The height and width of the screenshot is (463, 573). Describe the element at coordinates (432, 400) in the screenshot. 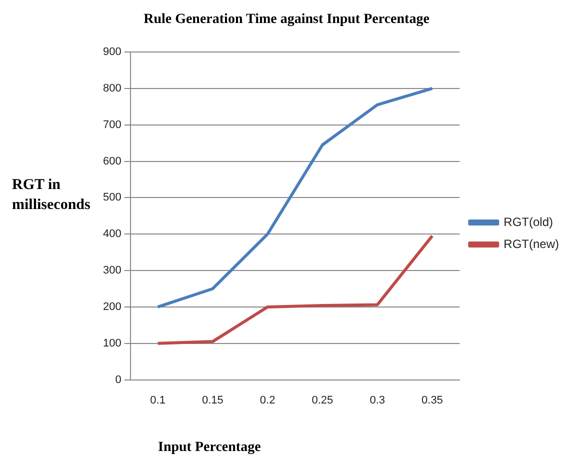

I see `x-tick-label: 0.35` at that location.